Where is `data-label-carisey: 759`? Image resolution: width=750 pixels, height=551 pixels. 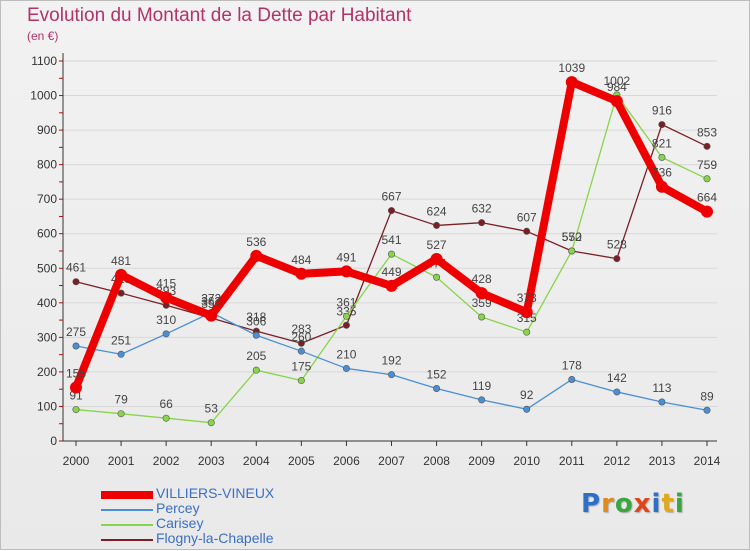 data-label-carisey: 759 is located at coordinates (707, 165).